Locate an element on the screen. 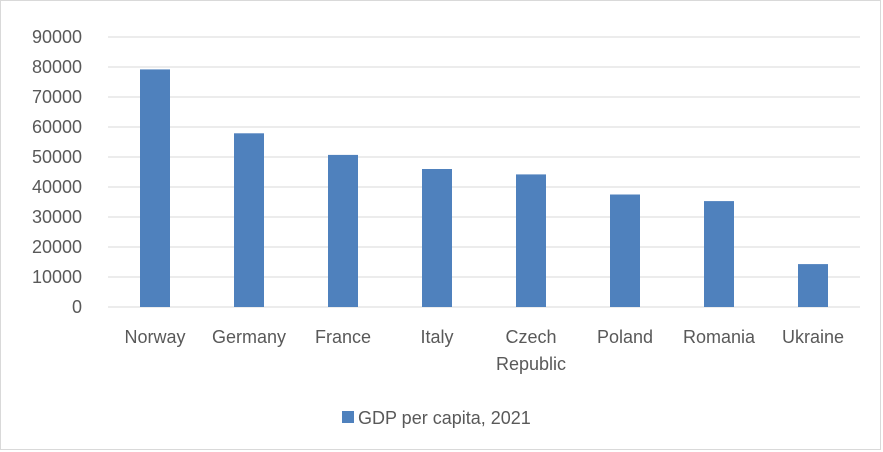 This screenshot has height=452, width=883. y-tick-label: 10000 is located at coordinates (57, 277).